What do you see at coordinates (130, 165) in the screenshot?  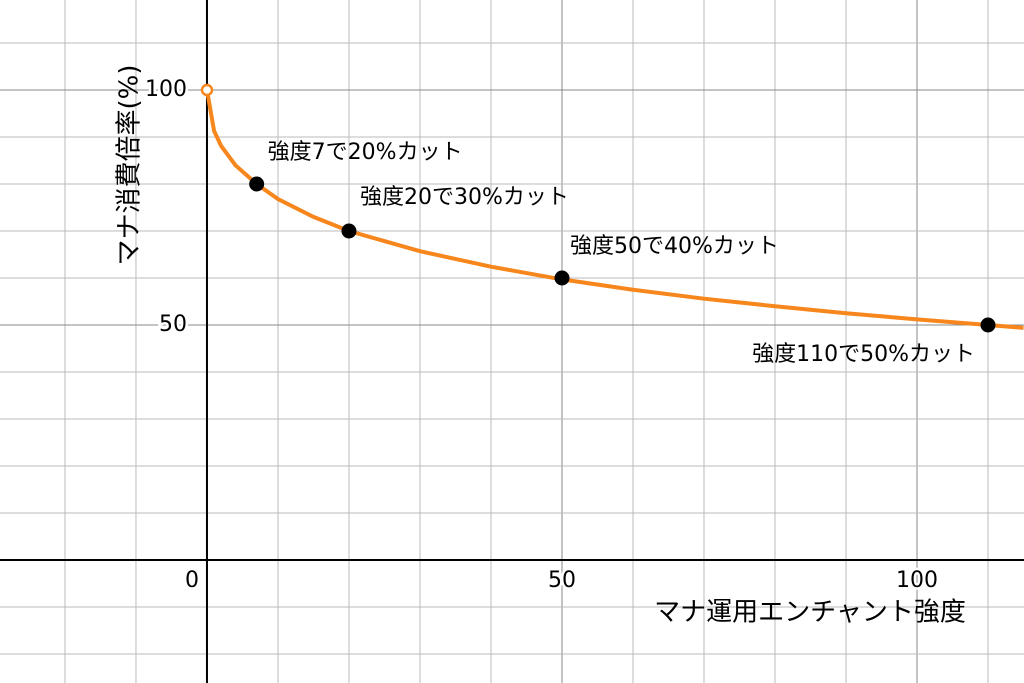 I see `y-axis-label: マナ消費倍率(%)` at bounding box center [130, 165].